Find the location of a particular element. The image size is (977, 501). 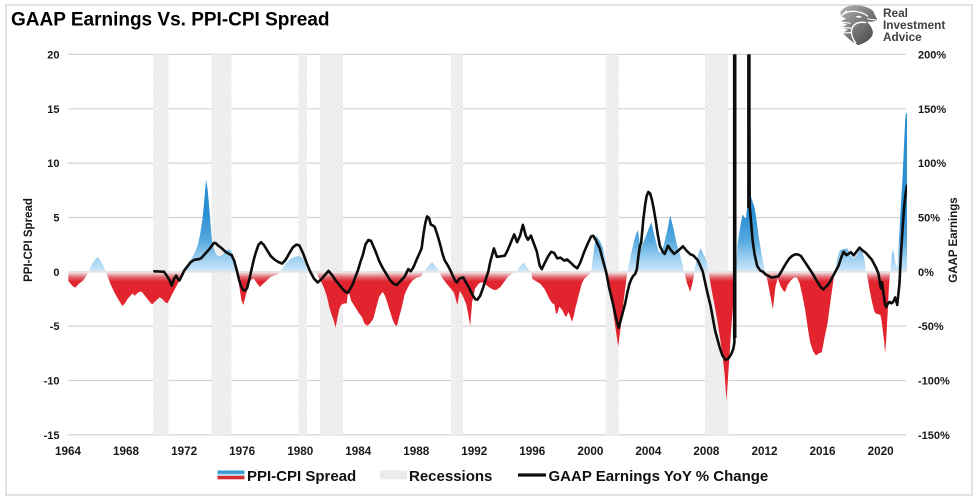

svg-text: -100% is located at coordinates (934, 382).